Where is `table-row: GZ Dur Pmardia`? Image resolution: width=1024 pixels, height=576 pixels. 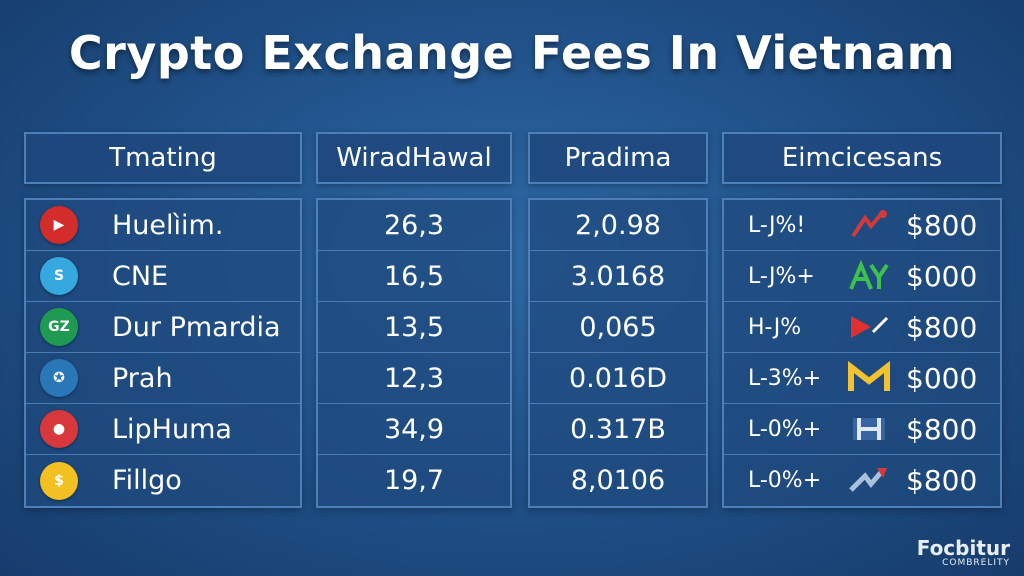
table-row: GZ Dur Pmardia is located at coordinates (163, 327).